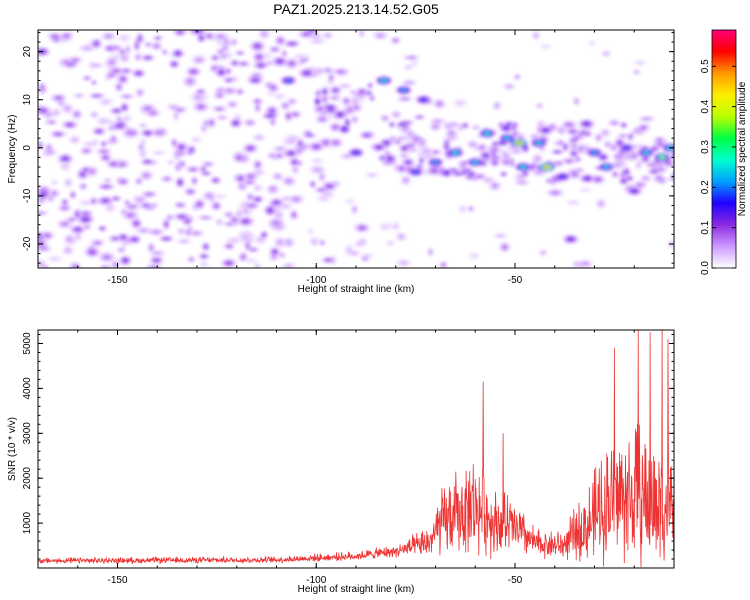 The height and width of the screenshot is (600, 750). Describe the element at coordinates (705, 227) in the screenshot. I see `colorbar-tick-label: 0.1` at that location.